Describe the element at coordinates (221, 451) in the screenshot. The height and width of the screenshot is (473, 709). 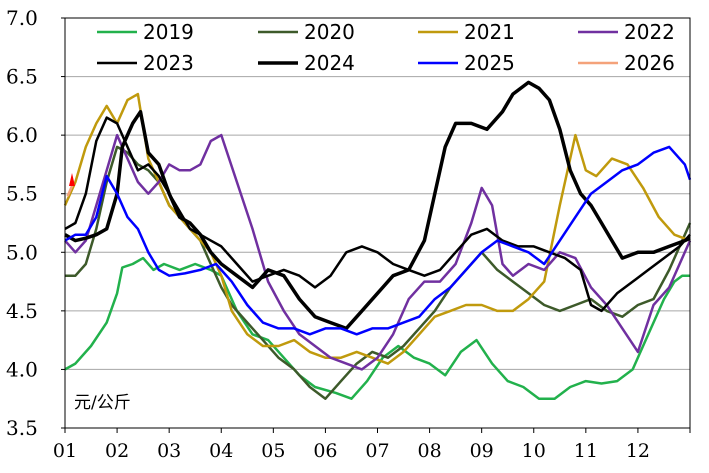
I see `x-tick-label-04: 04` at that location.